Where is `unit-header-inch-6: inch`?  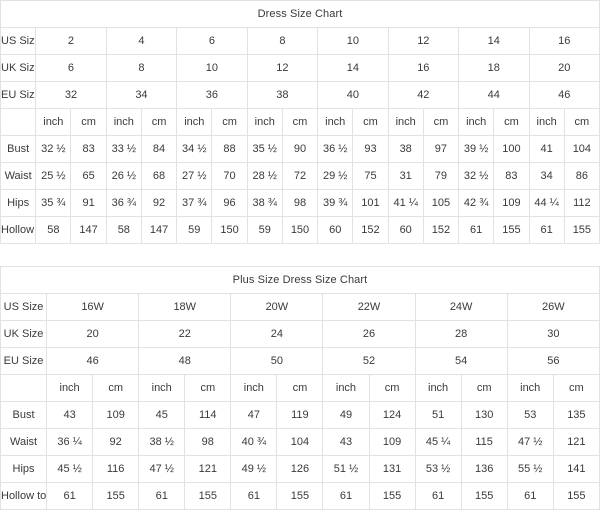
unit-header-inch-6: inch is located at coordinates (346, 388).